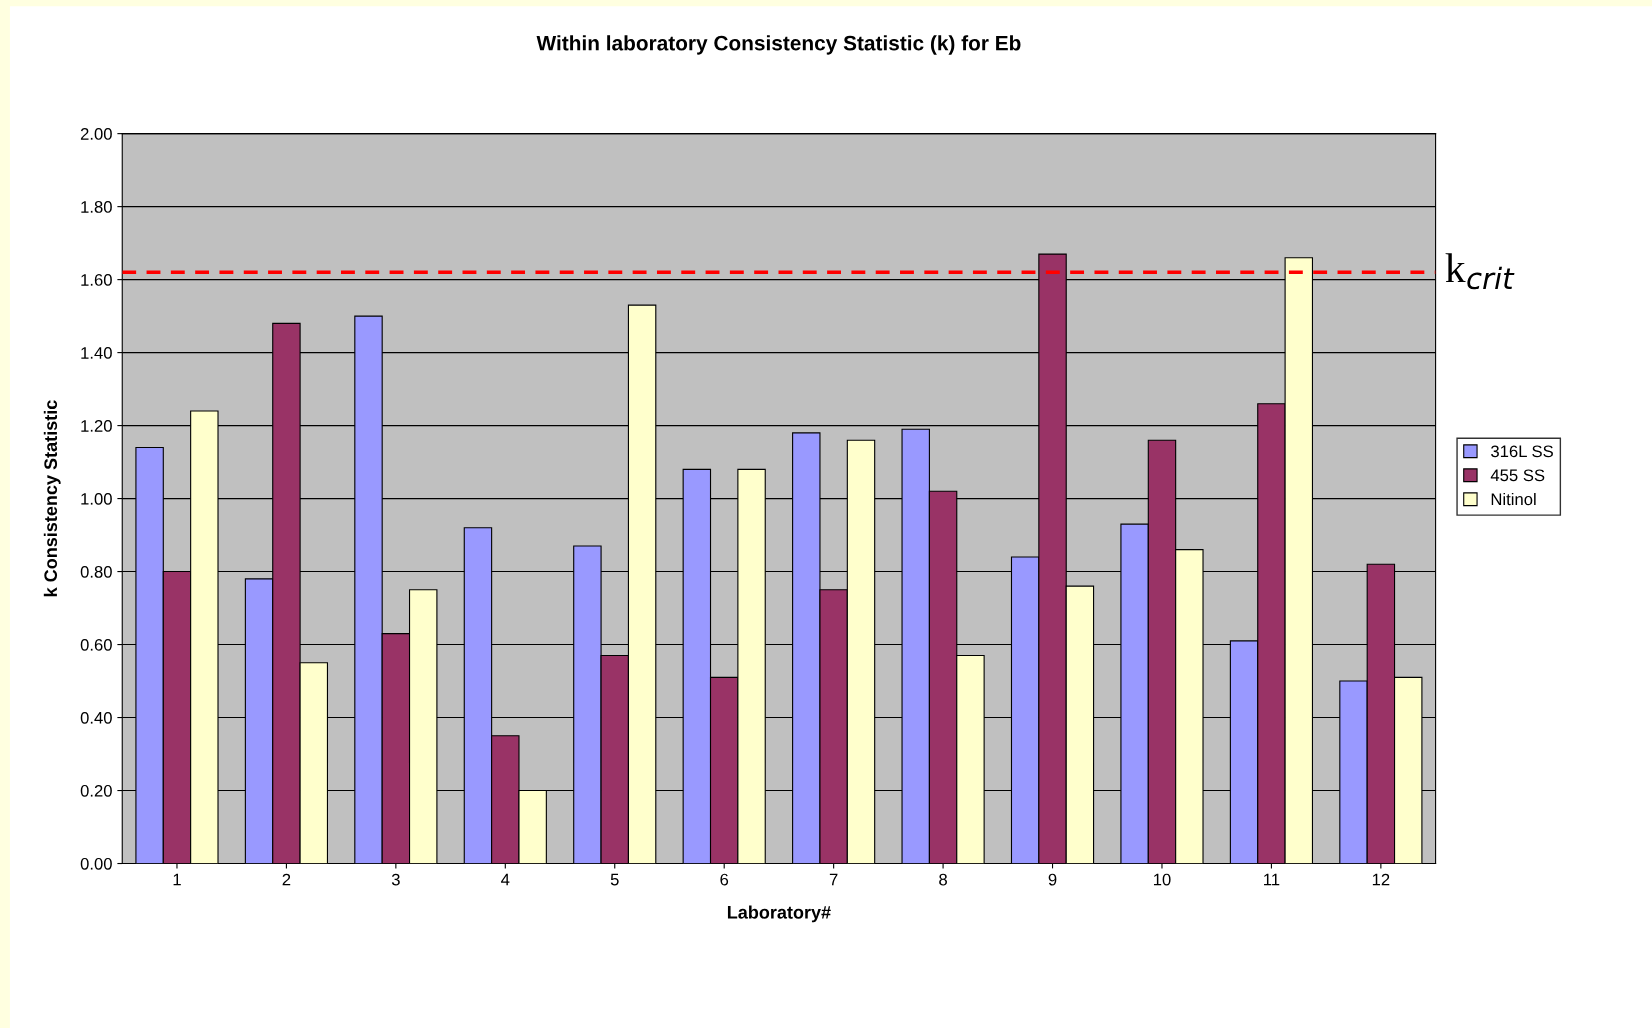 This screenshot has width=1652, height=1028. I want to click on legend-label: Nitinol, so click(1513, 499).